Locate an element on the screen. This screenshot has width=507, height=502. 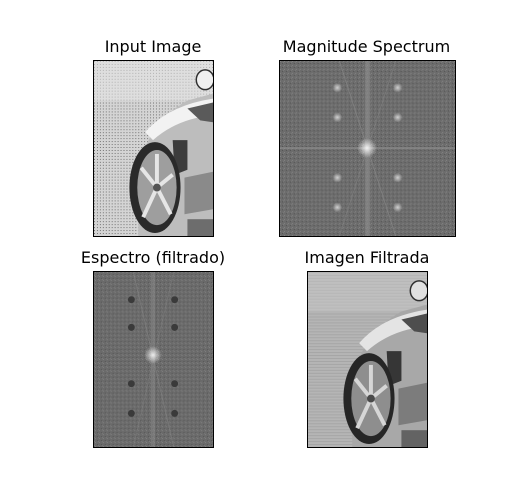
panel-title-input-image: Input Image is located at coordinates (153, 46).